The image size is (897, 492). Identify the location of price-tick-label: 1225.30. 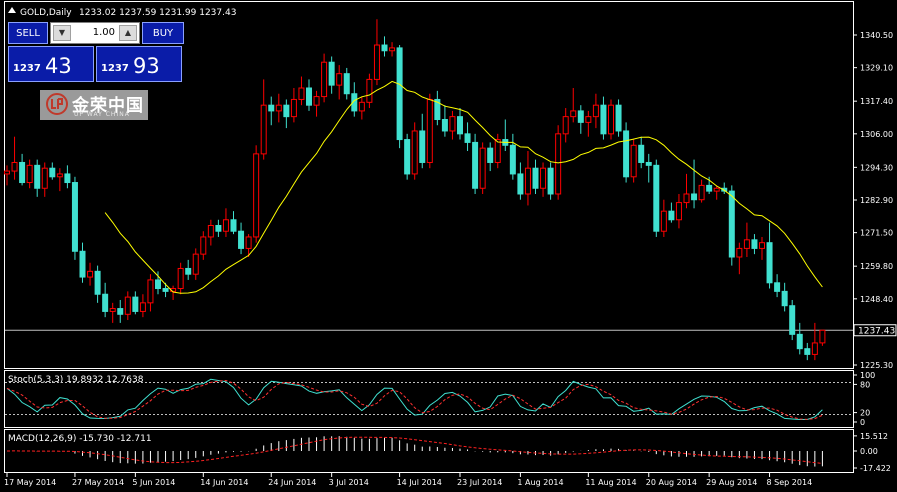
(876, 365).